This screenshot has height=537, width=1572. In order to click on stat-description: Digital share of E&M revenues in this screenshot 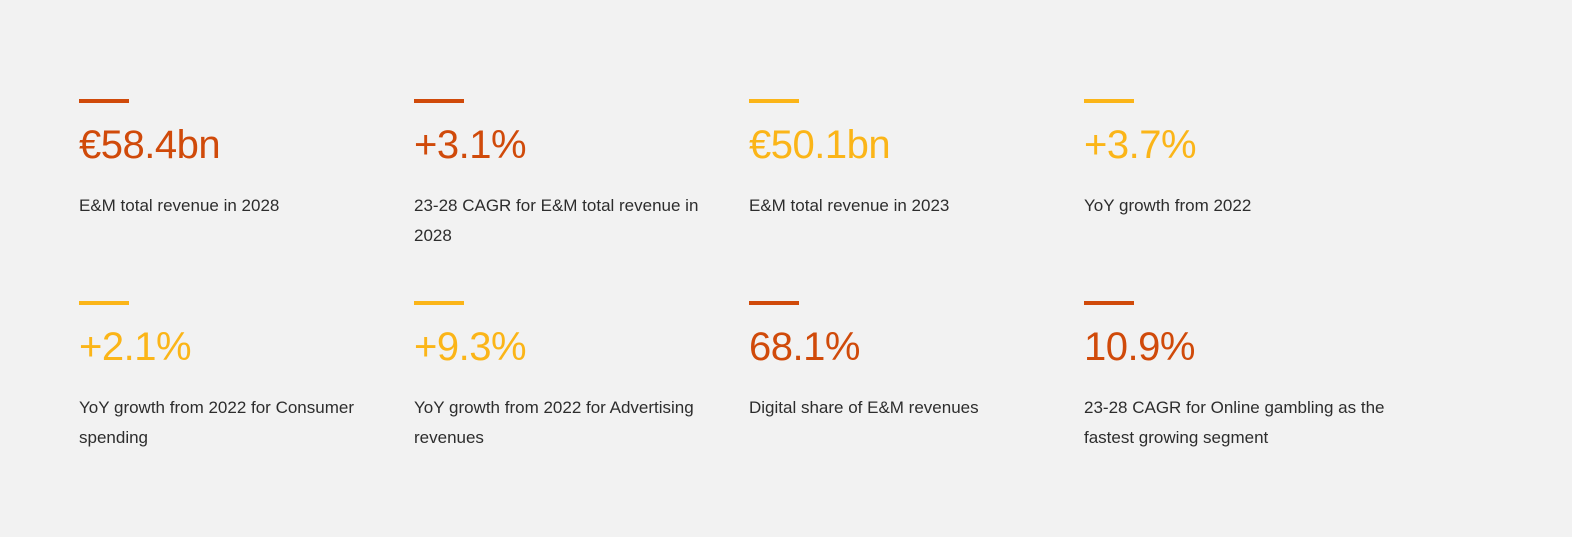, I will do `click(864, 407)`.